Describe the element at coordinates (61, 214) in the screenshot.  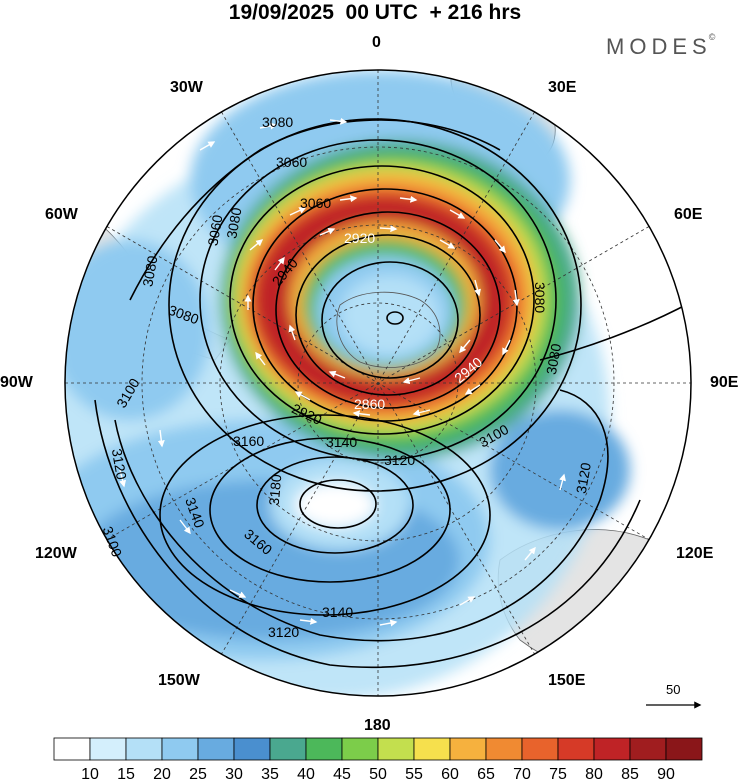
I see `lon-label-60w: 60W` at that location.